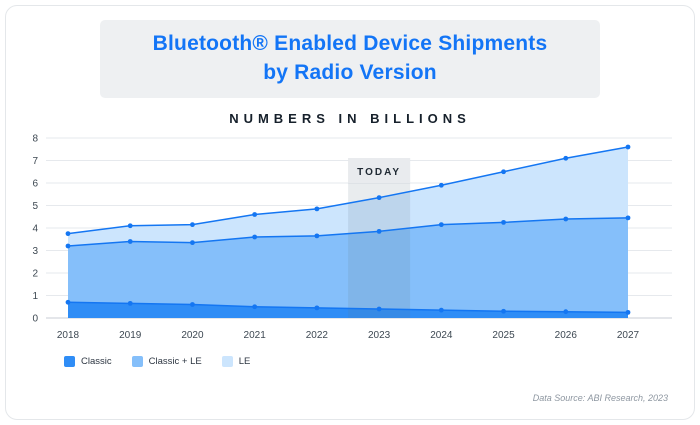 The image size is (700, 425). Describe the element at coordinates (35, 184) in the screenshot. I see `svg-text: 6` at that location.